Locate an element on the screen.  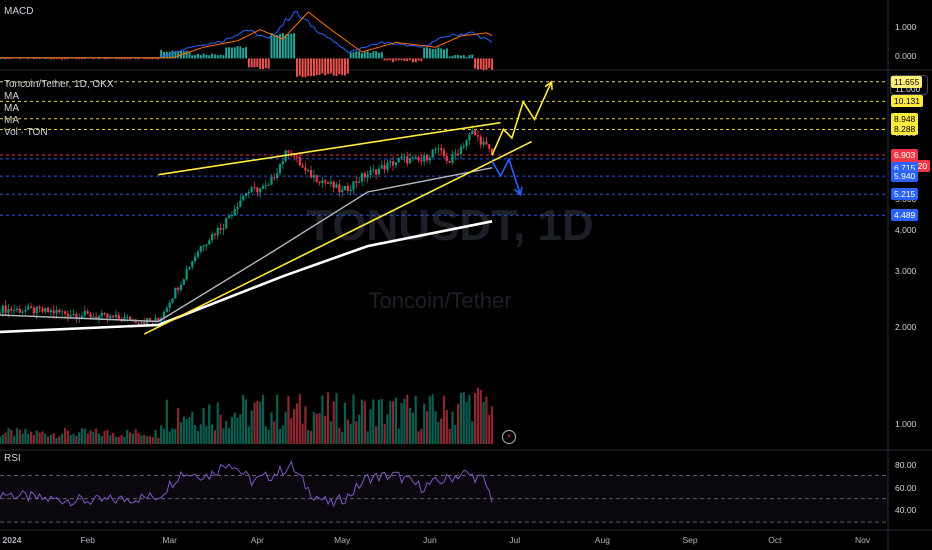
legend-ma-3: MA is located at coordinates (11, 120).